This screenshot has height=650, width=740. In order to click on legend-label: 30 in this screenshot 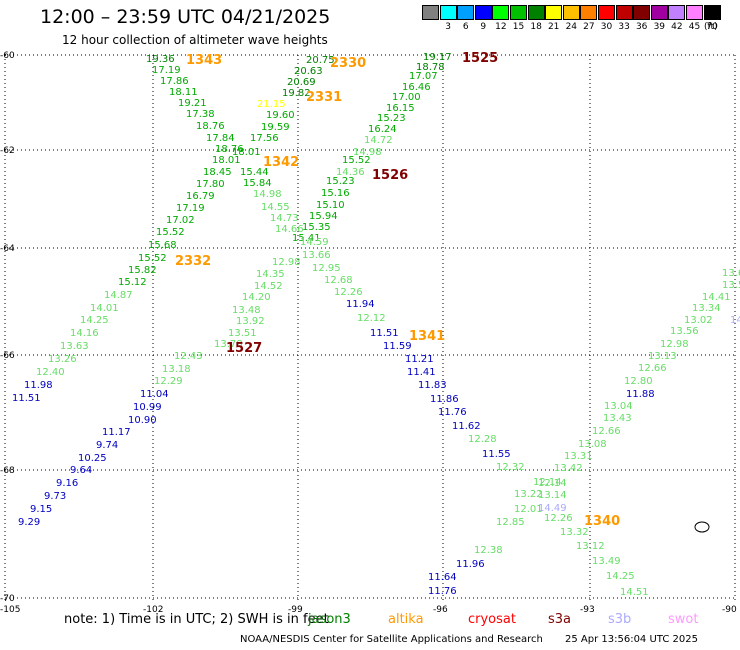, I will do `click(606, 27)`.